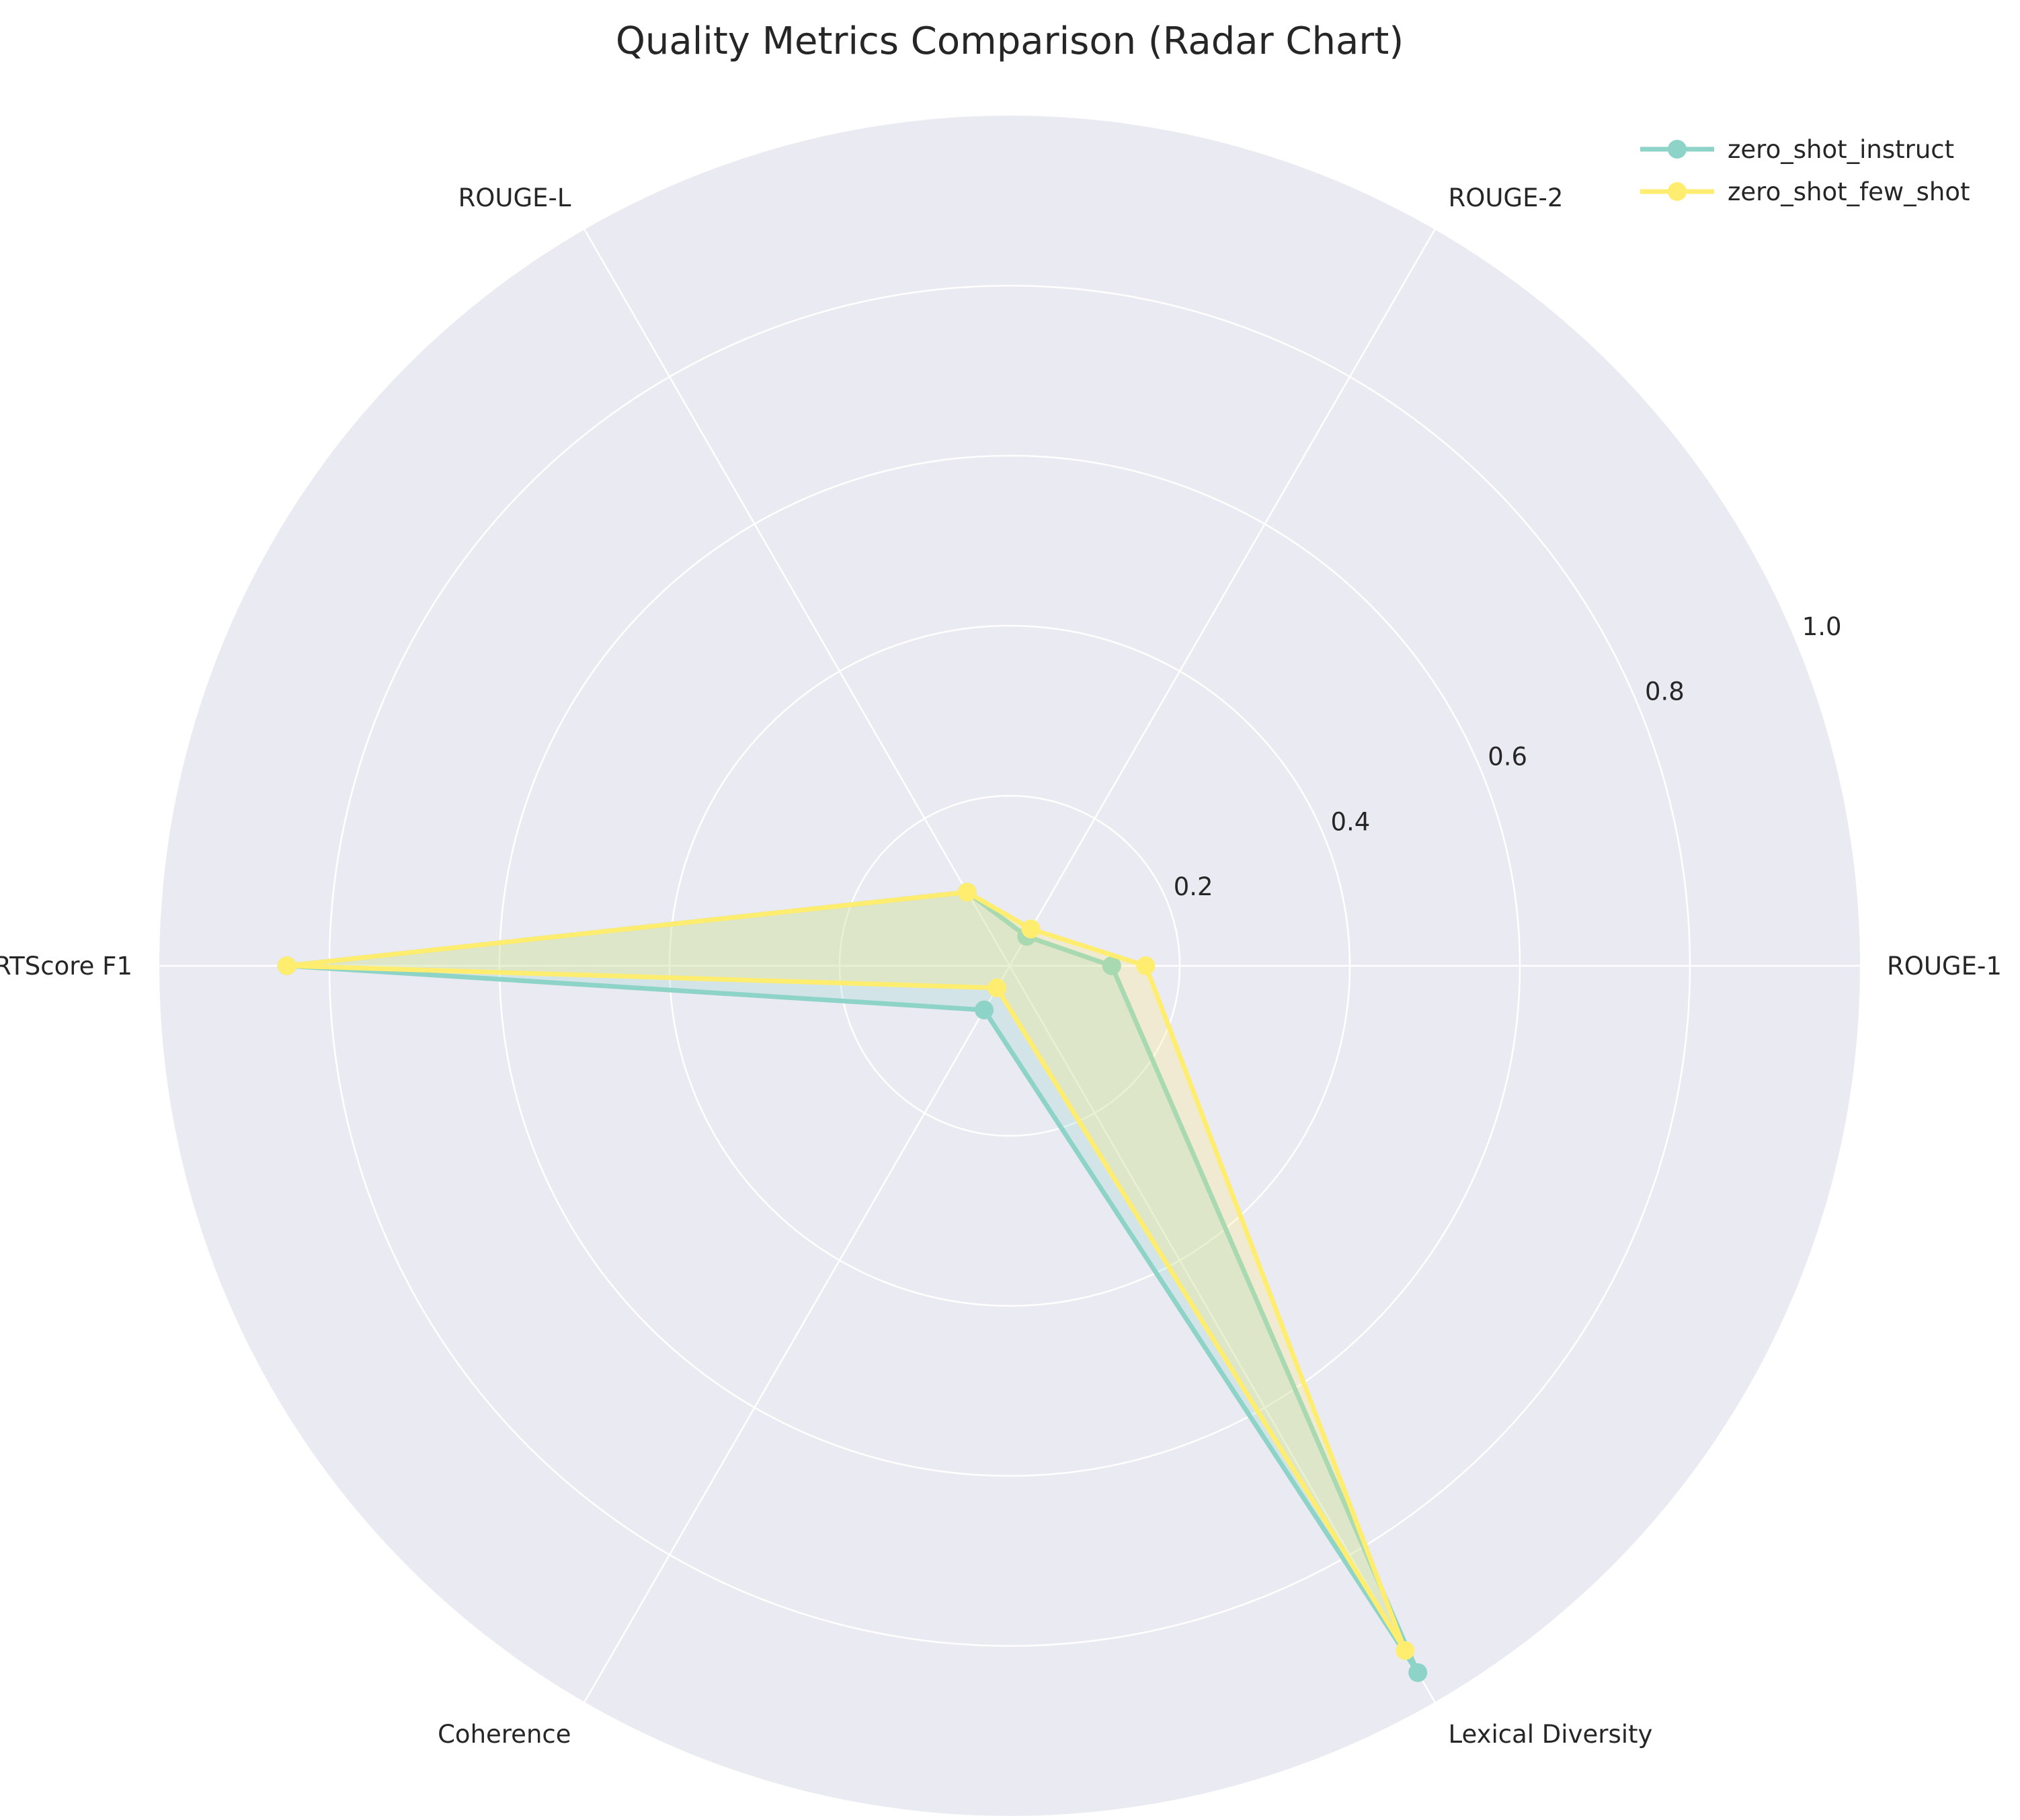  Describe the element at coordinates (1506, 198) in the screenshot. I see `category-label: ROUGE-2` at that location.